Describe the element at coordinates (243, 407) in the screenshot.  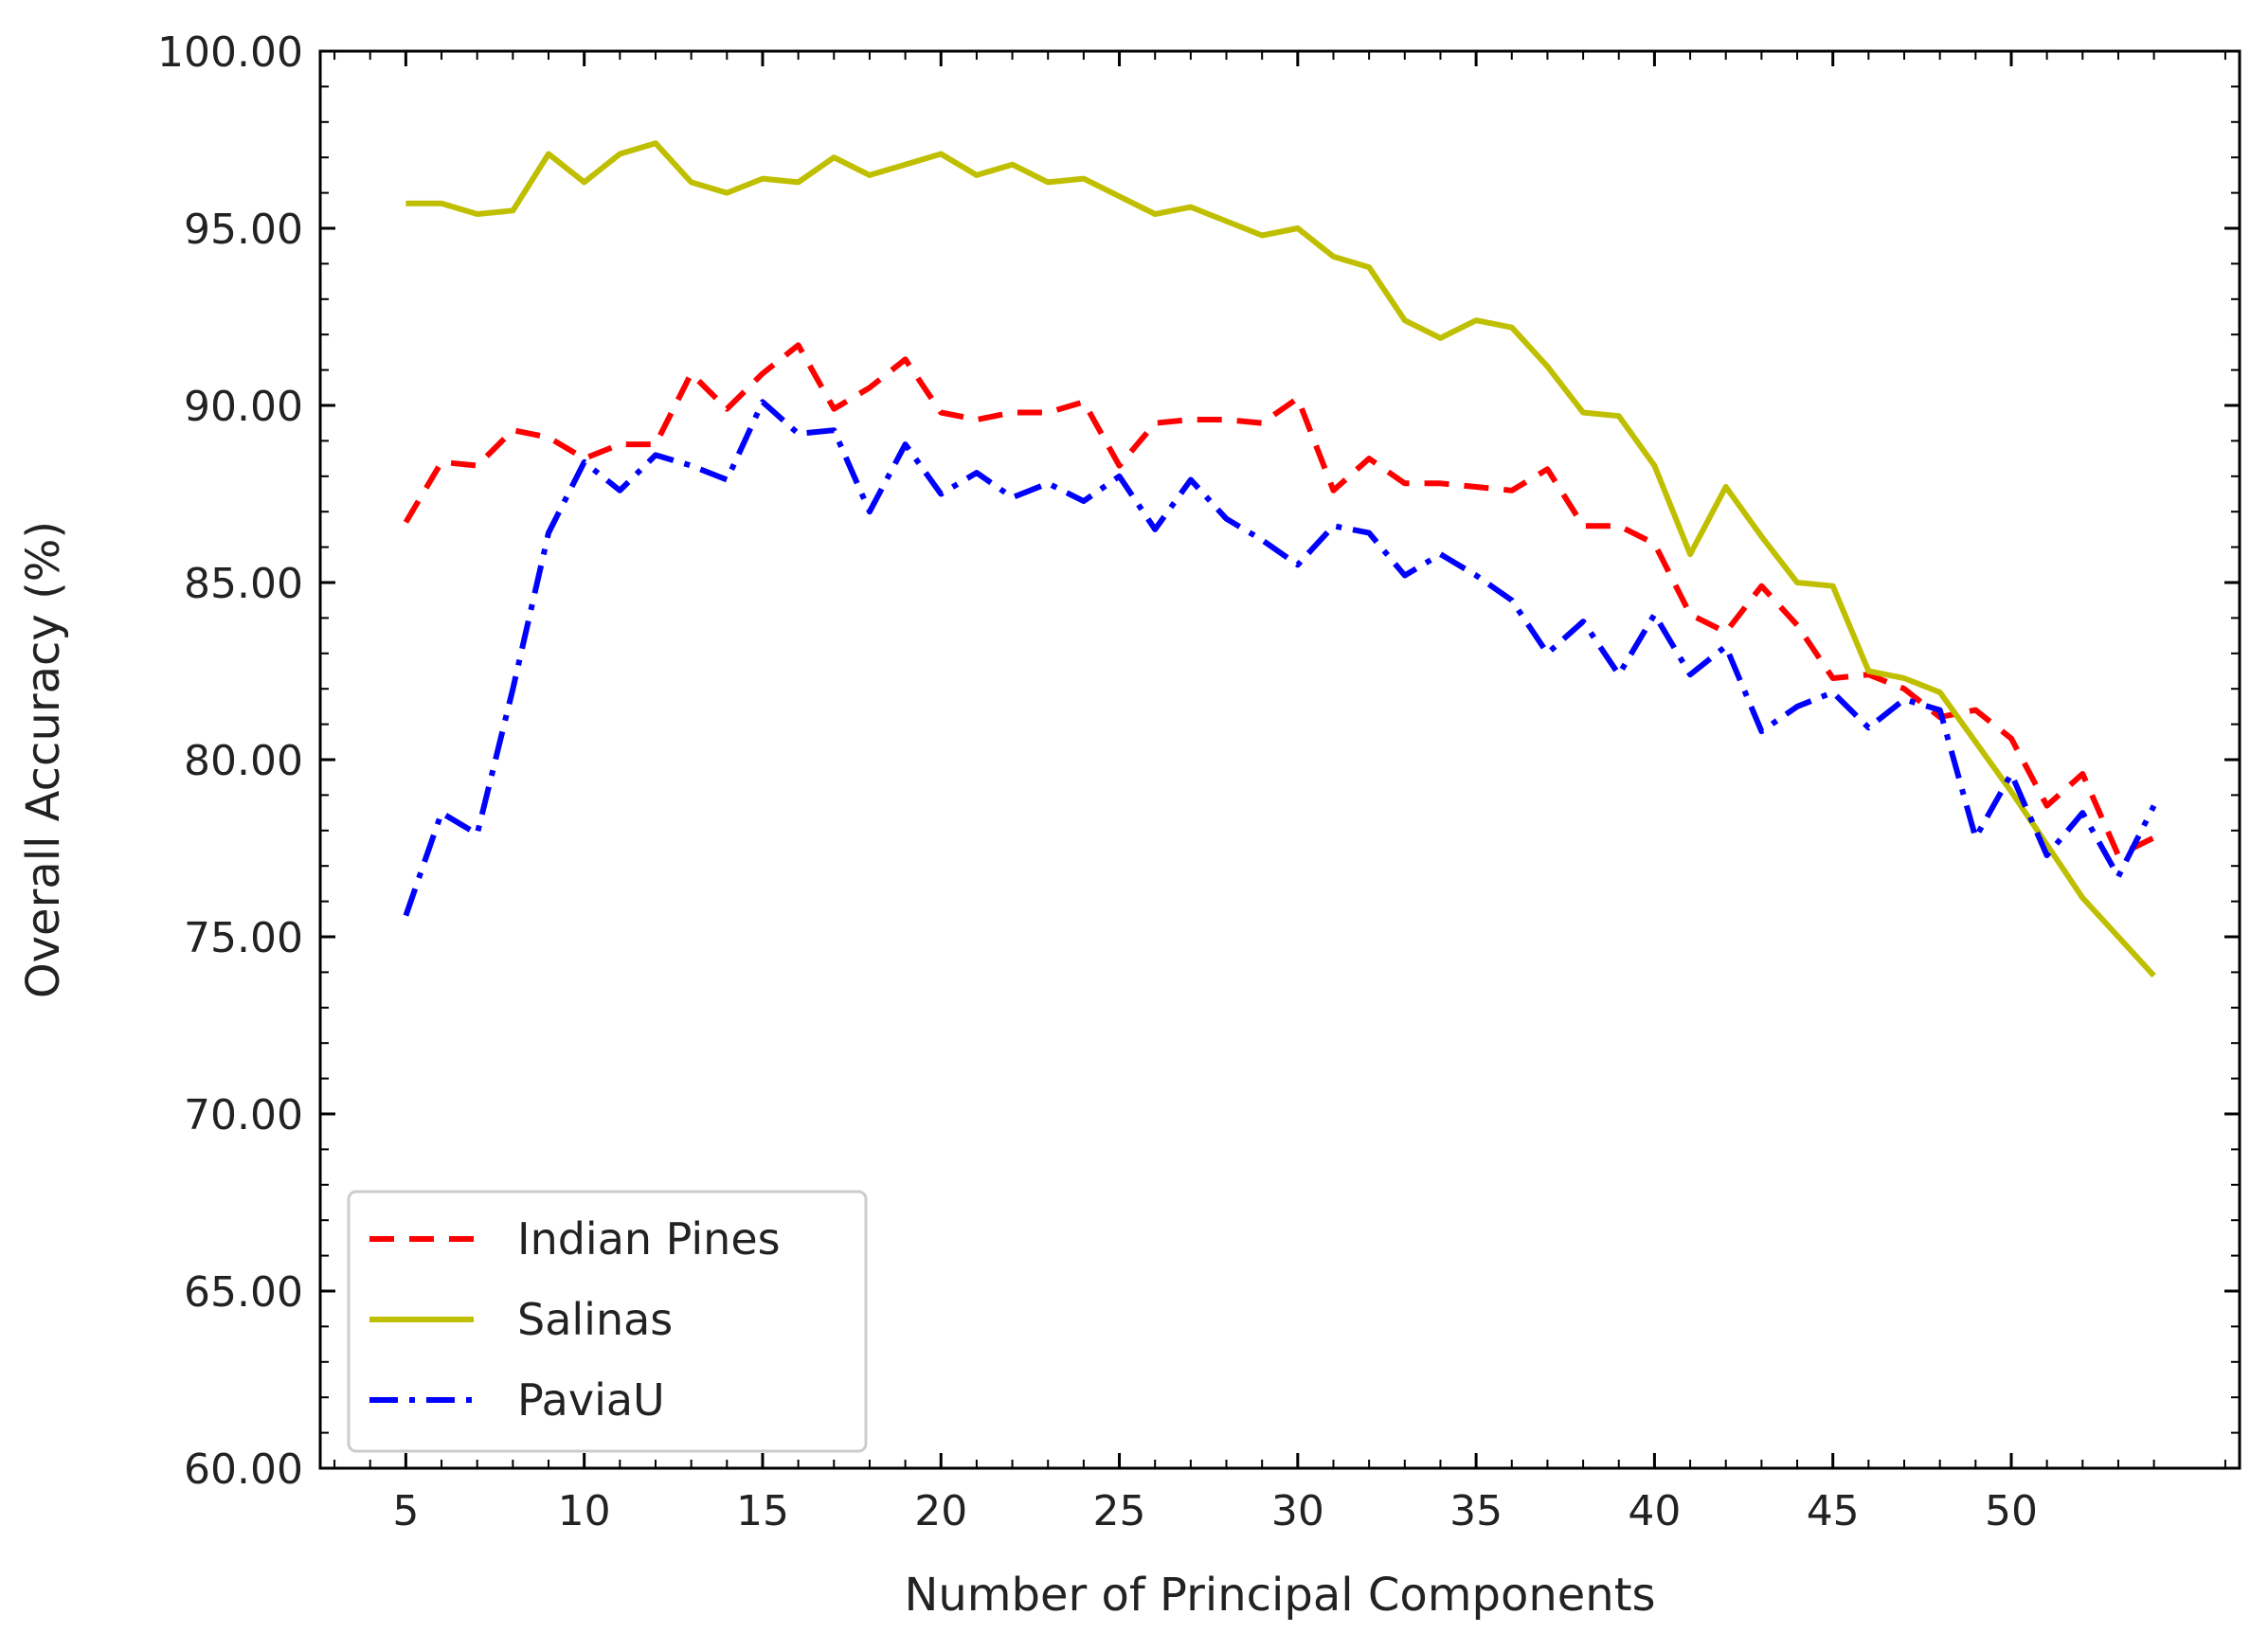
I see `y-tick-label: 90.00` at that location.